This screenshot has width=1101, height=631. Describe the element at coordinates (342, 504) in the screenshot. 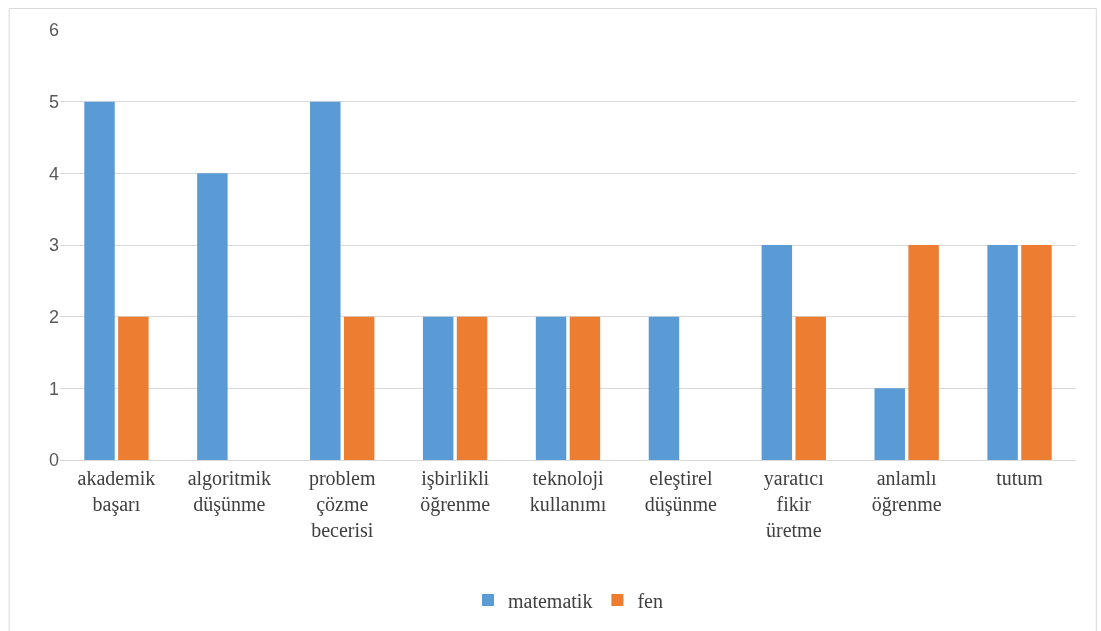

I see `x-tick-label: problem çözme becerisi` at that location.